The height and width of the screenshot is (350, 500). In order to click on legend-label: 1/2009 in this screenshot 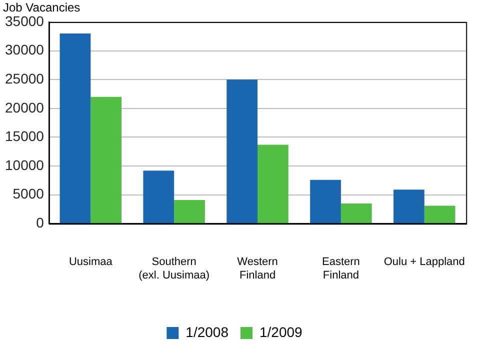, I will do `click(281, 332)`.